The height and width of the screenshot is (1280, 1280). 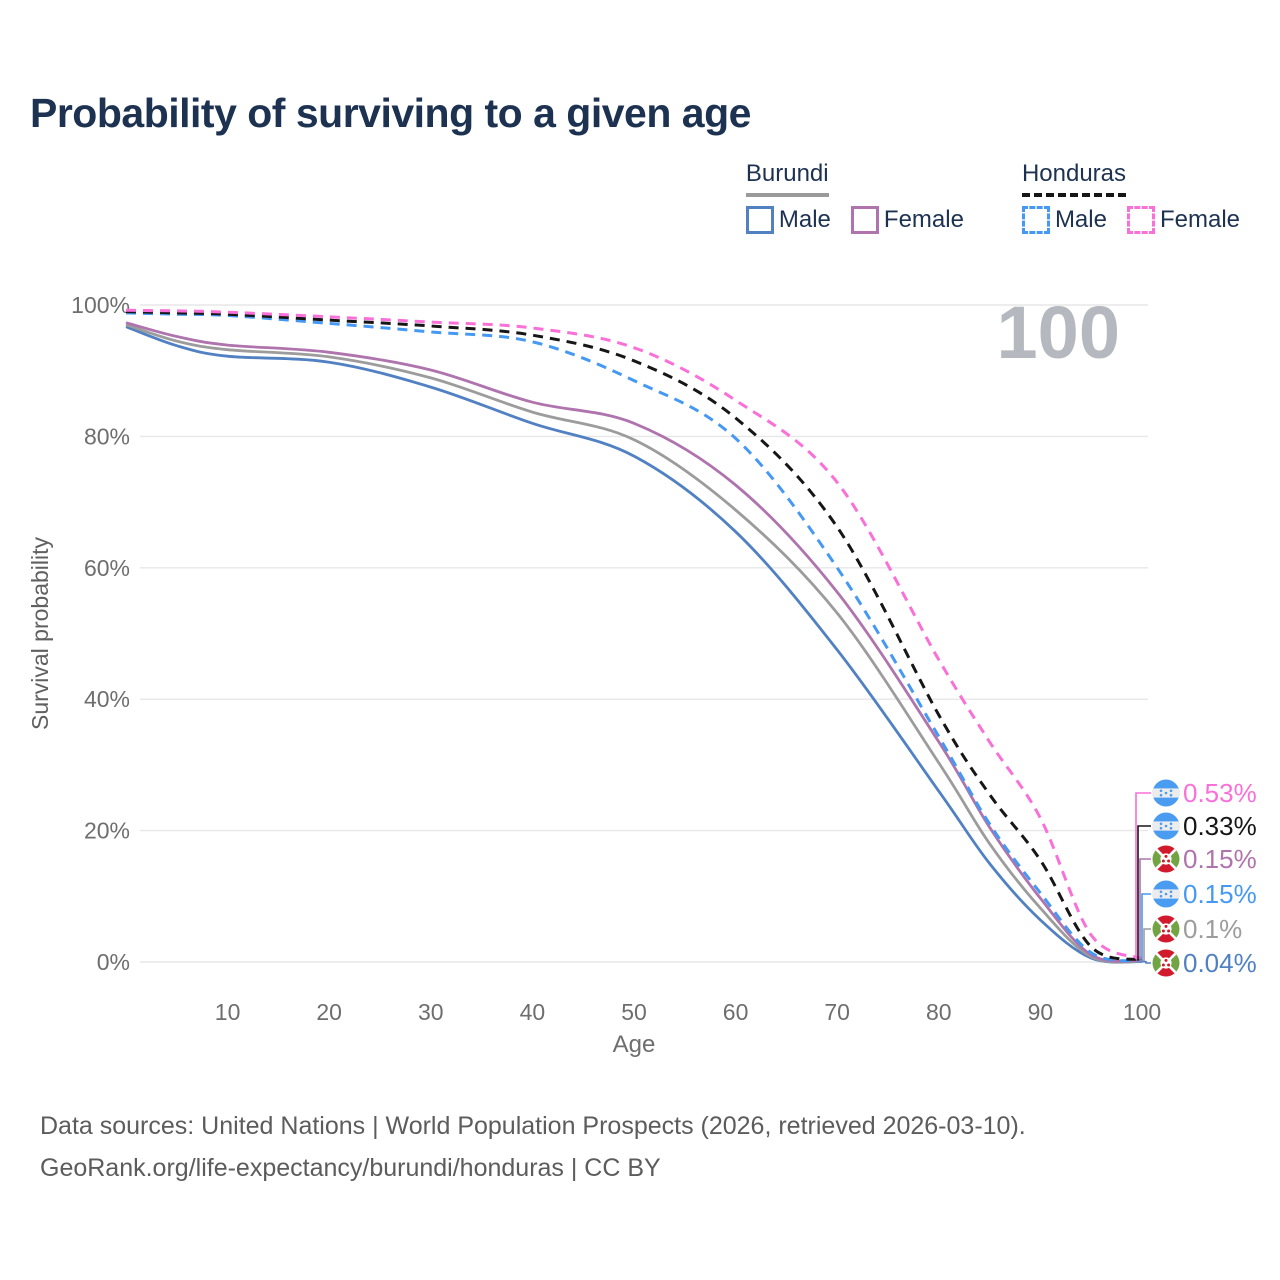 What do you see at coordinates (864, 220) in the screenshot?
I see `burundi-female-swatch-icon` at bounding box center [864, 220].